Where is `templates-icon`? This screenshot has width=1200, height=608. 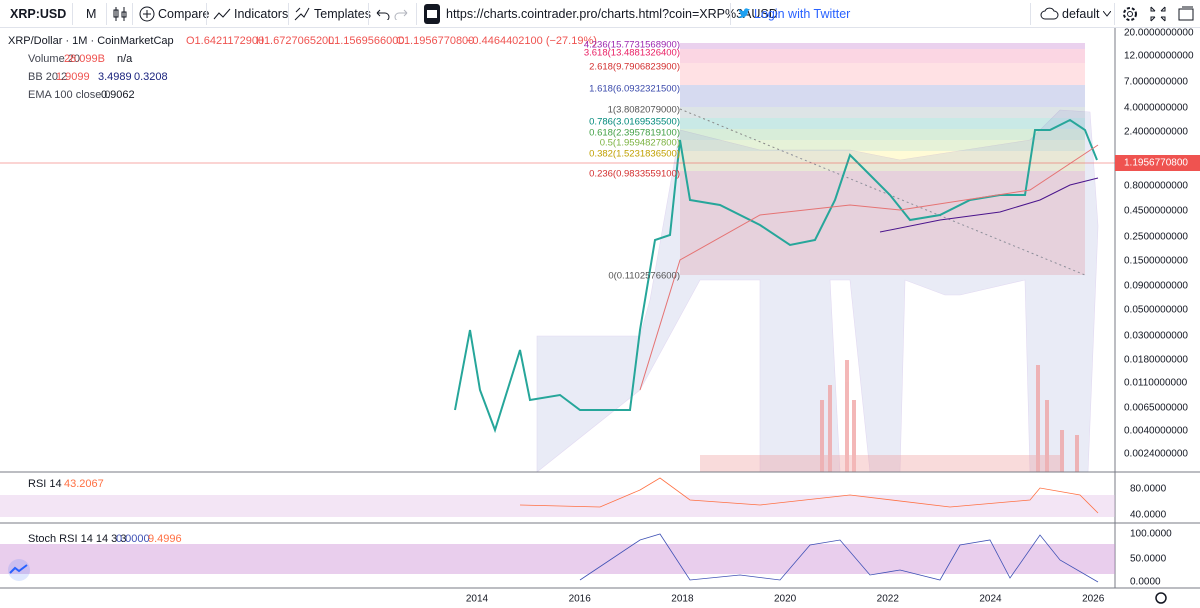
templates-icon is located at coordinates (302, 14).